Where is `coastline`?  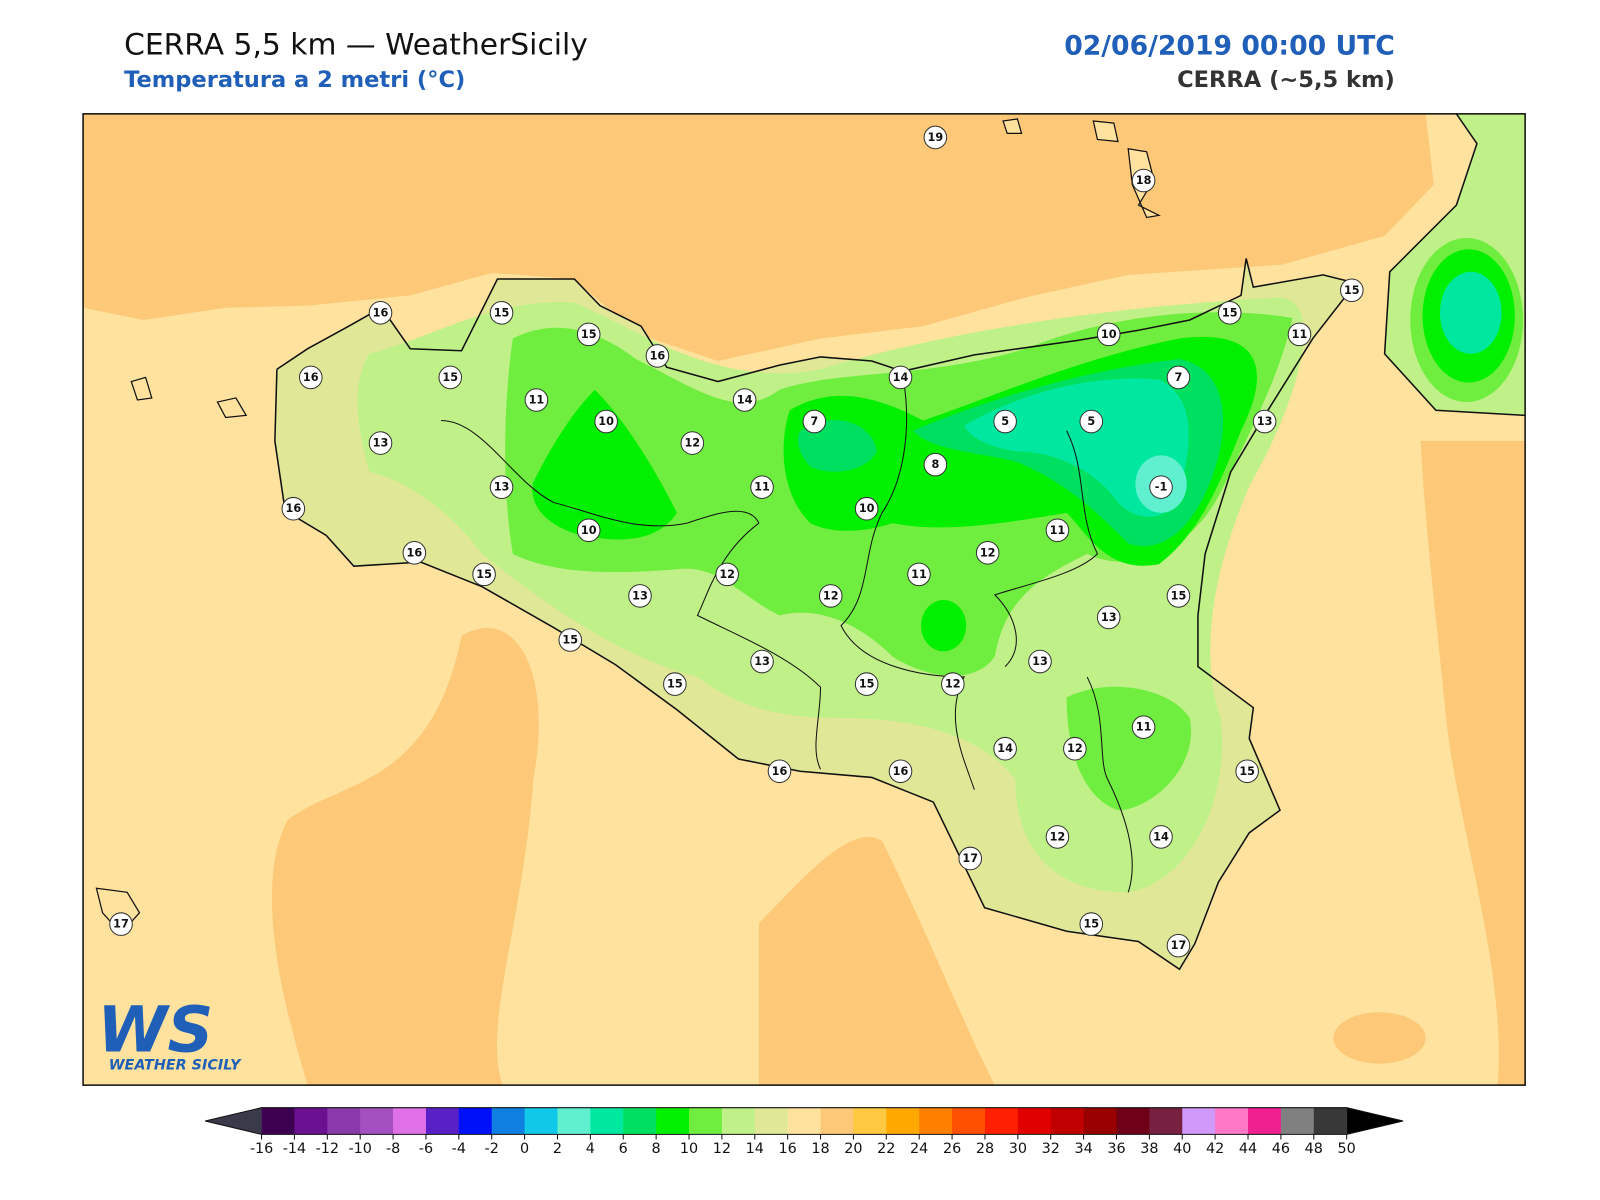 coastline is located at coordinates (1454, 265).